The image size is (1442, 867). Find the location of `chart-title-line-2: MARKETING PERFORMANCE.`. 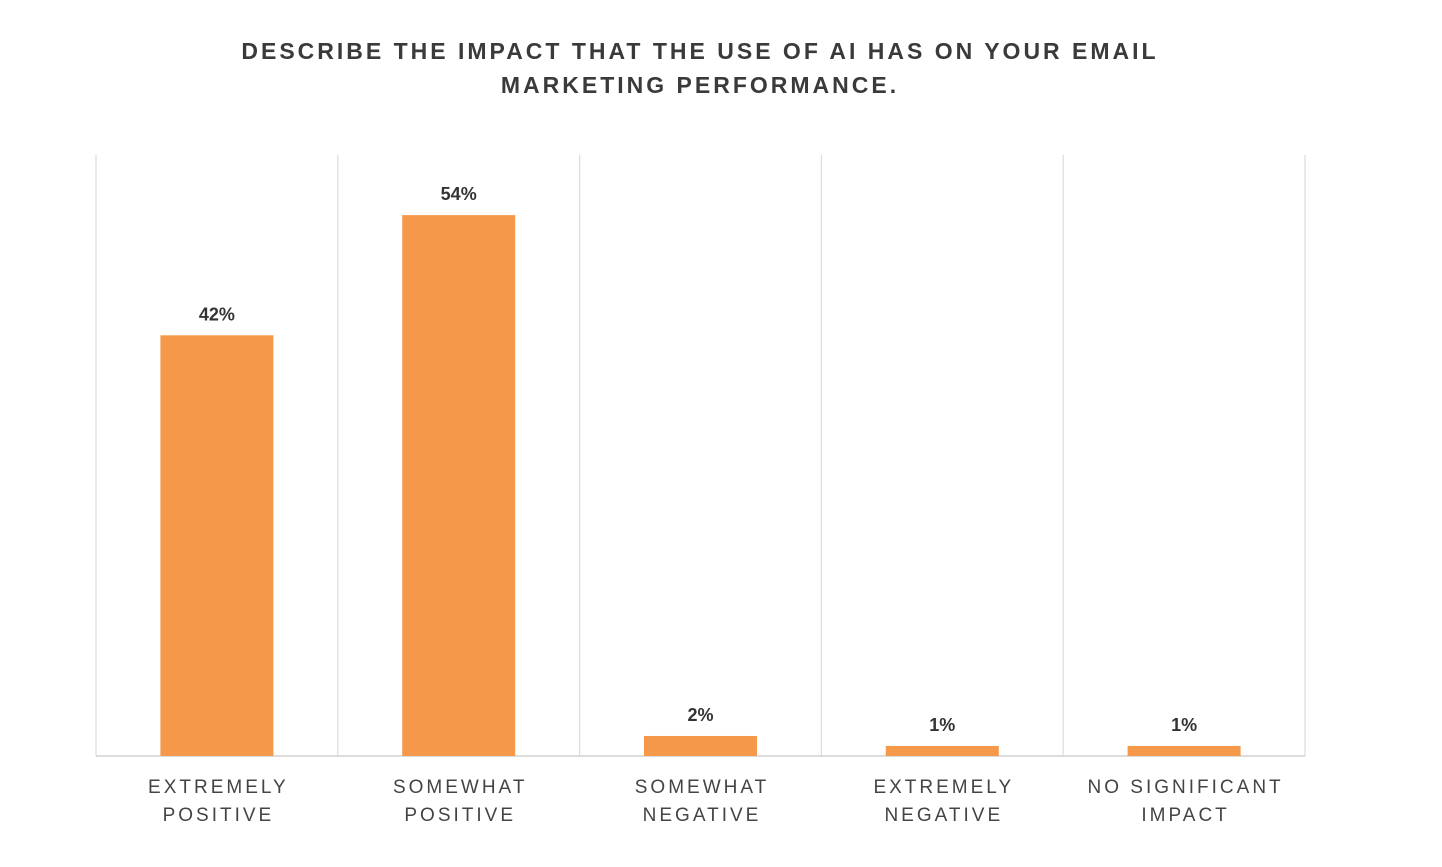

chart-title-line-2: MARKETING PERFORMANCE. is located at coordinates (700, 85).